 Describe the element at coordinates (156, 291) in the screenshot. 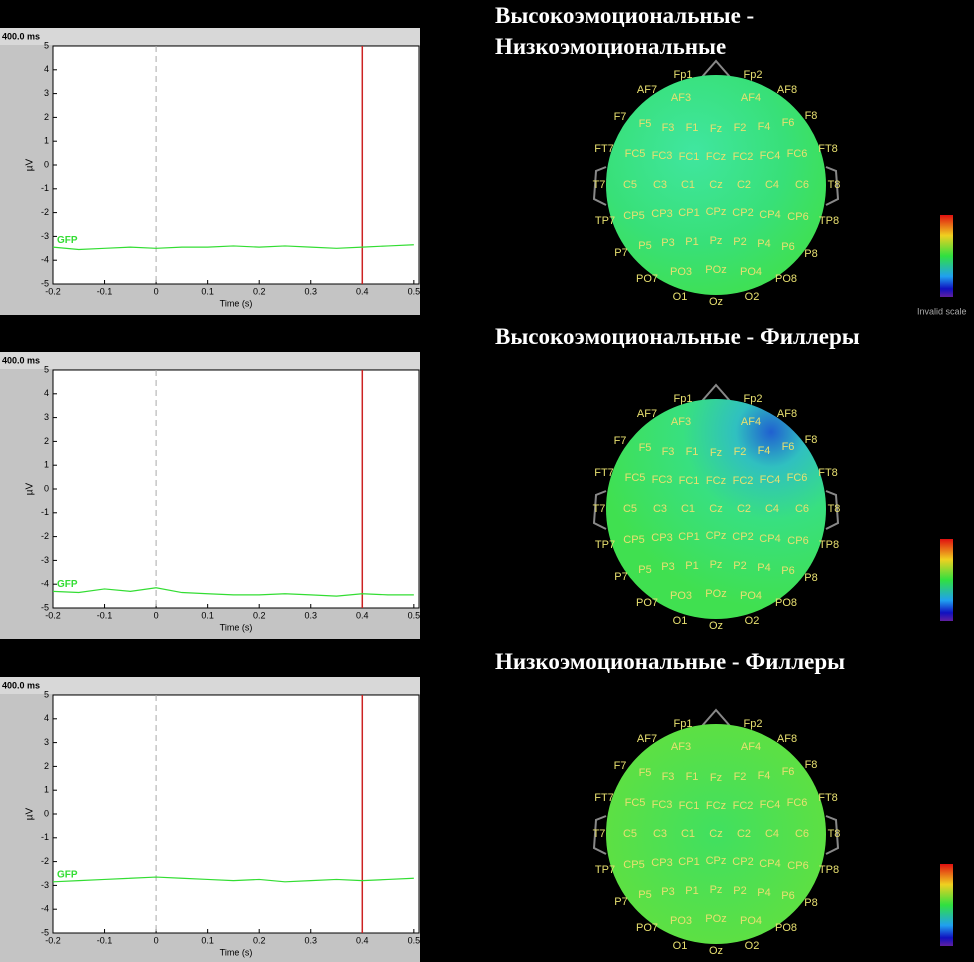

I see `x-tick-label: 0` at that location.